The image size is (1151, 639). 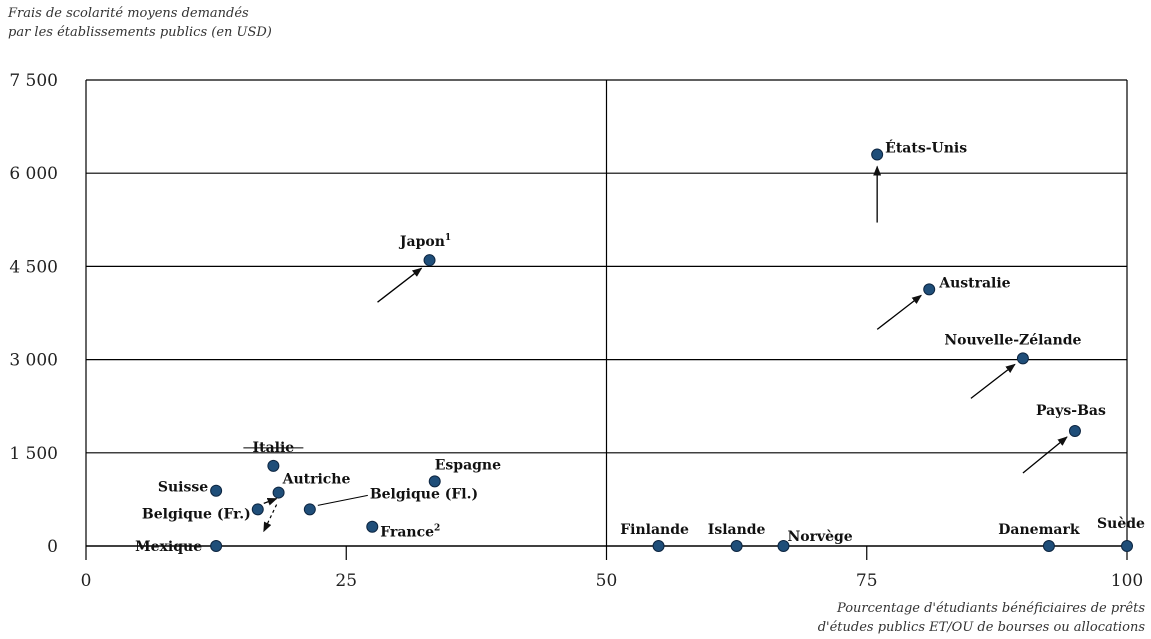 I want to click on y-tick-label: 3 000, so click(x=33, y=361).